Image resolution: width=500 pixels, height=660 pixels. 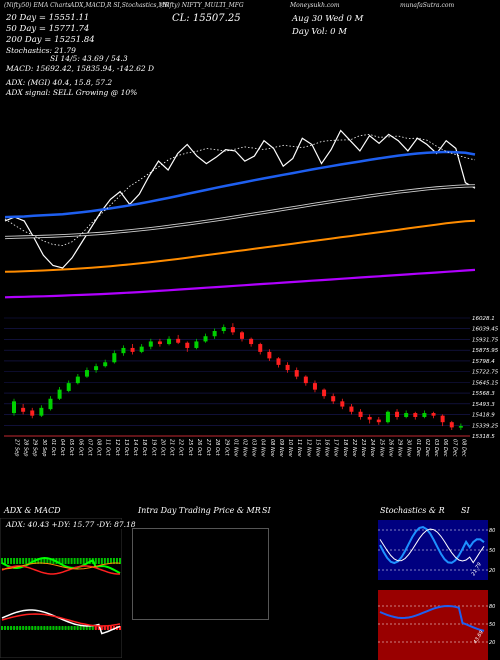 What do you see at coordinates (99, 448) in the screenshot?
I see `date-tick-label: 08 Oct` at bounding box center [99, 448].